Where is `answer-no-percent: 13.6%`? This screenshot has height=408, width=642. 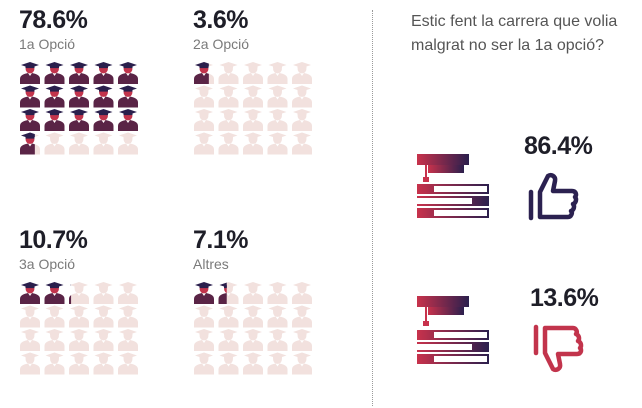 answer-no-percent: 13.6% is located at coordinates (564, 298).